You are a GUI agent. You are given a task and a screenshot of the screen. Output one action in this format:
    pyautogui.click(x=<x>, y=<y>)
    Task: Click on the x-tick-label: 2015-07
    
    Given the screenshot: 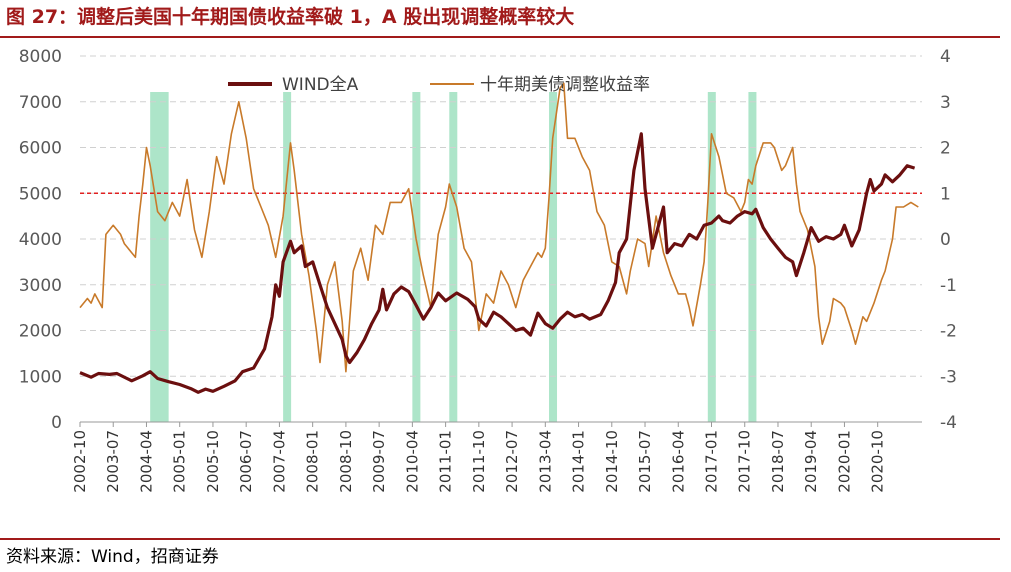 What is the action you would take?
    pyautogui.click(x=645, y=461)
    